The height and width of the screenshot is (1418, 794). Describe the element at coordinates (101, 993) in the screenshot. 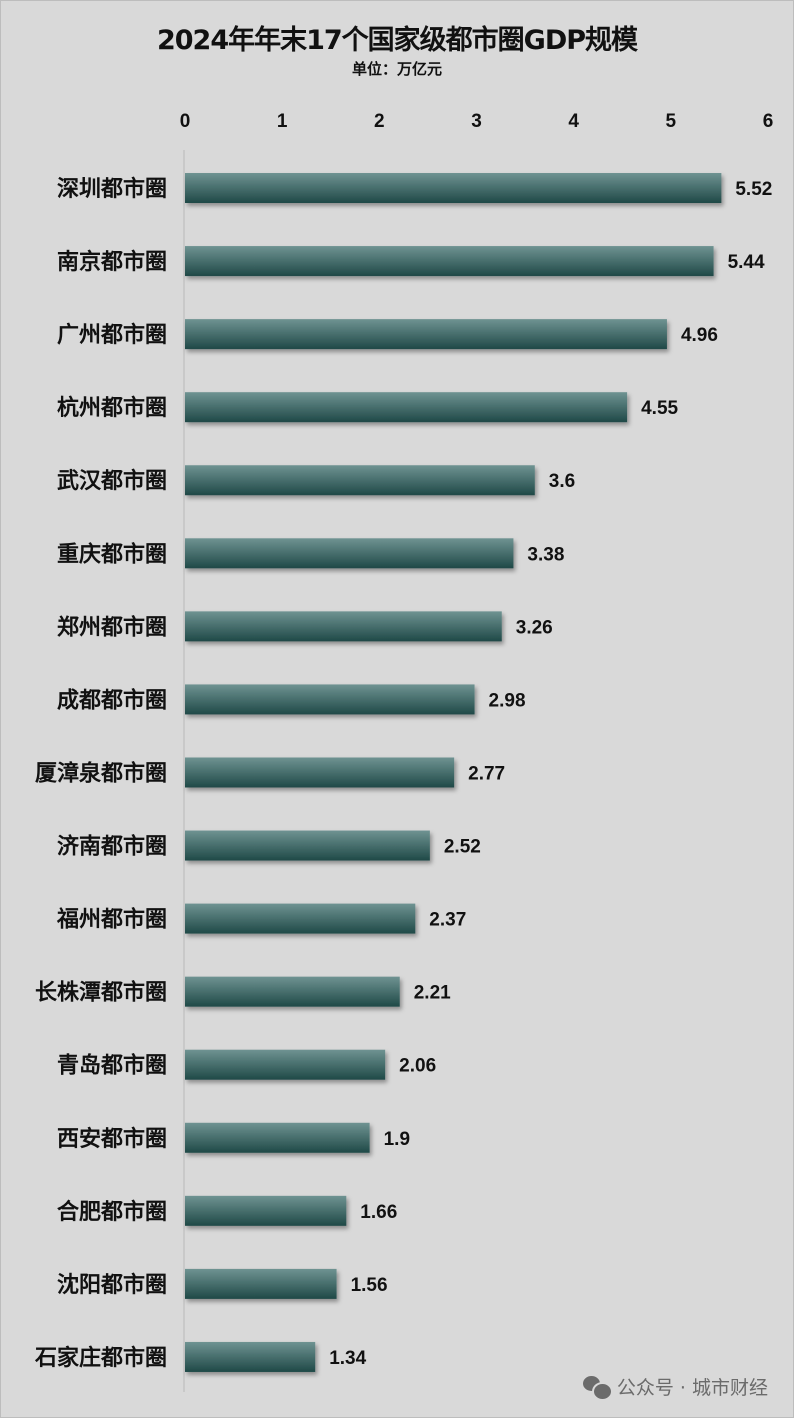

I see `category-label: 长株潭都市圈` at that location.